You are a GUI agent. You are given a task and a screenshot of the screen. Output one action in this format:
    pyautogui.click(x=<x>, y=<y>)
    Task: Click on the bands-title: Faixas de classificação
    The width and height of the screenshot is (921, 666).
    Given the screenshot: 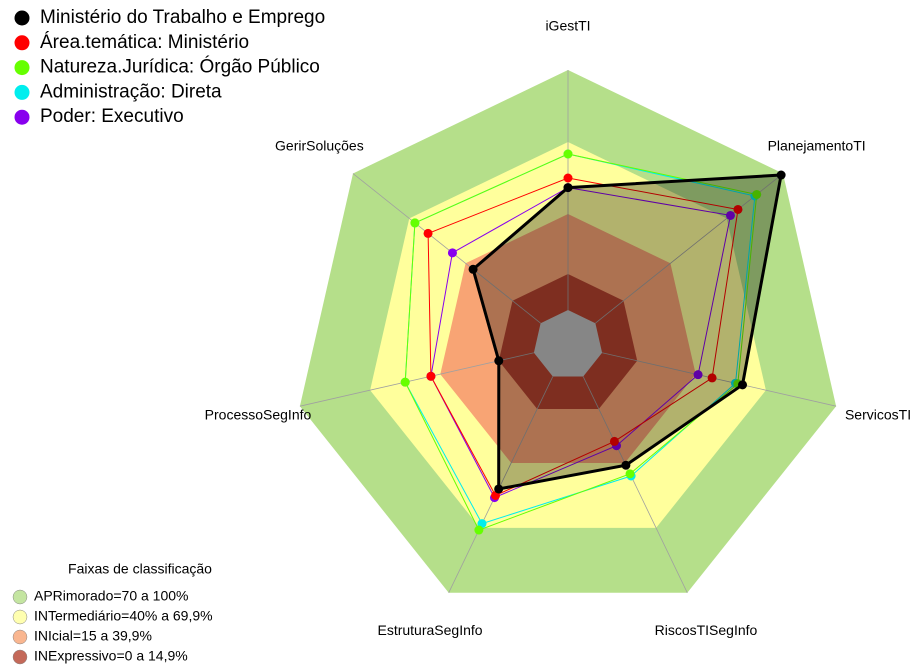 What is the action you would take?
    pyautogui.click(x=140, y=569)
    